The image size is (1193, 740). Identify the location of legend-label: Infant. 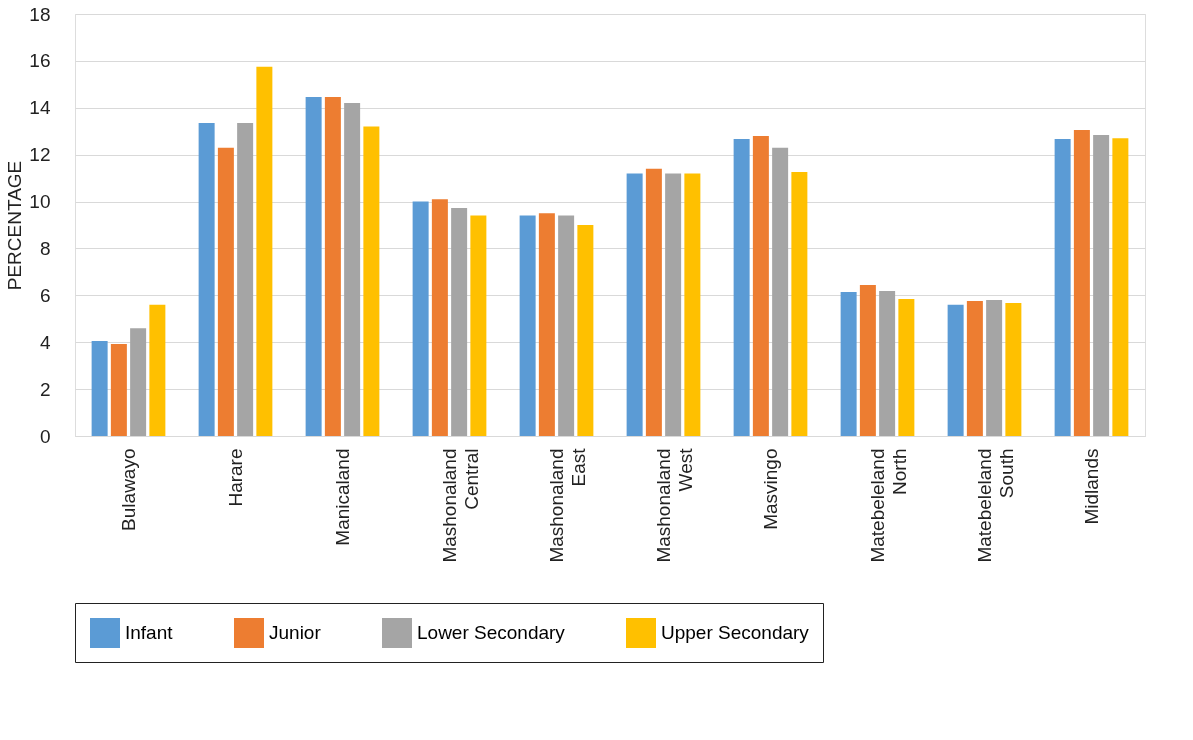
(149, 632).